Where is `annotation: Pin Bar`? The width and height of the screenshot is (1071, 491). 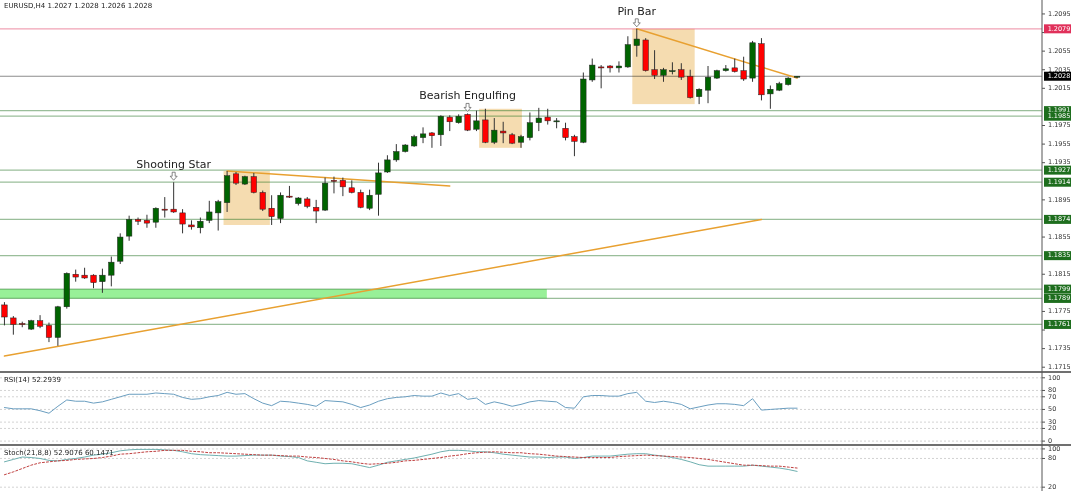
annotation: Pin Bar is located at coordinates (637, 11).